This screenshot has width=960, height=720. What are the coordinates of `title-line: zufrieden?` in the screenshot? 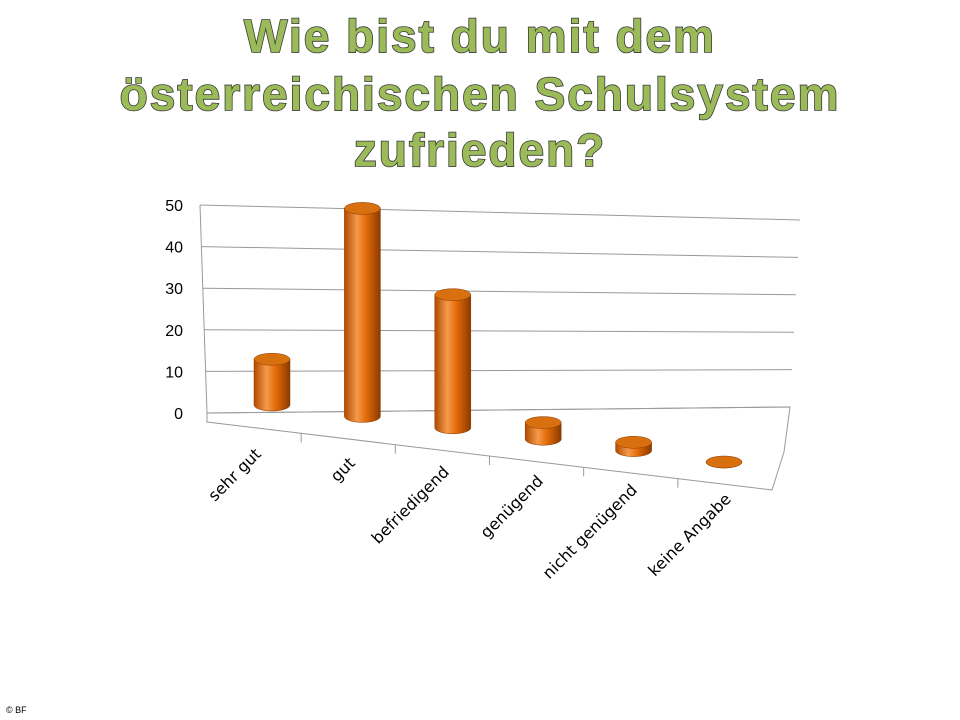 It's located at (480, 150).